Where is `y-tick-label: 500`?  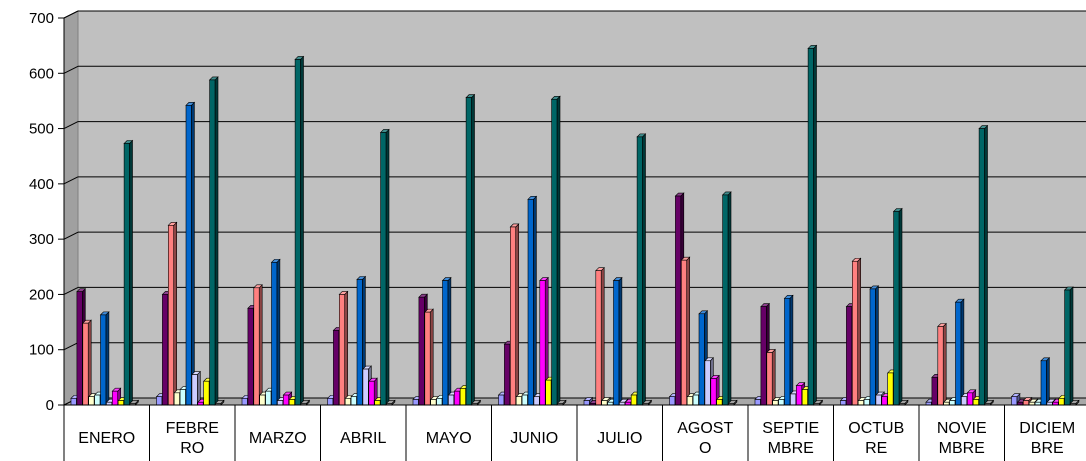 y-tick-label: 500 is located at coordinates (41, 129).